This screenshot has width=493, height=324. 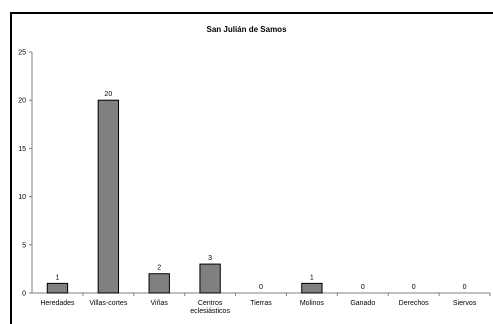 I want to click on y-tick-label: 5, so click(x=24, y=245).